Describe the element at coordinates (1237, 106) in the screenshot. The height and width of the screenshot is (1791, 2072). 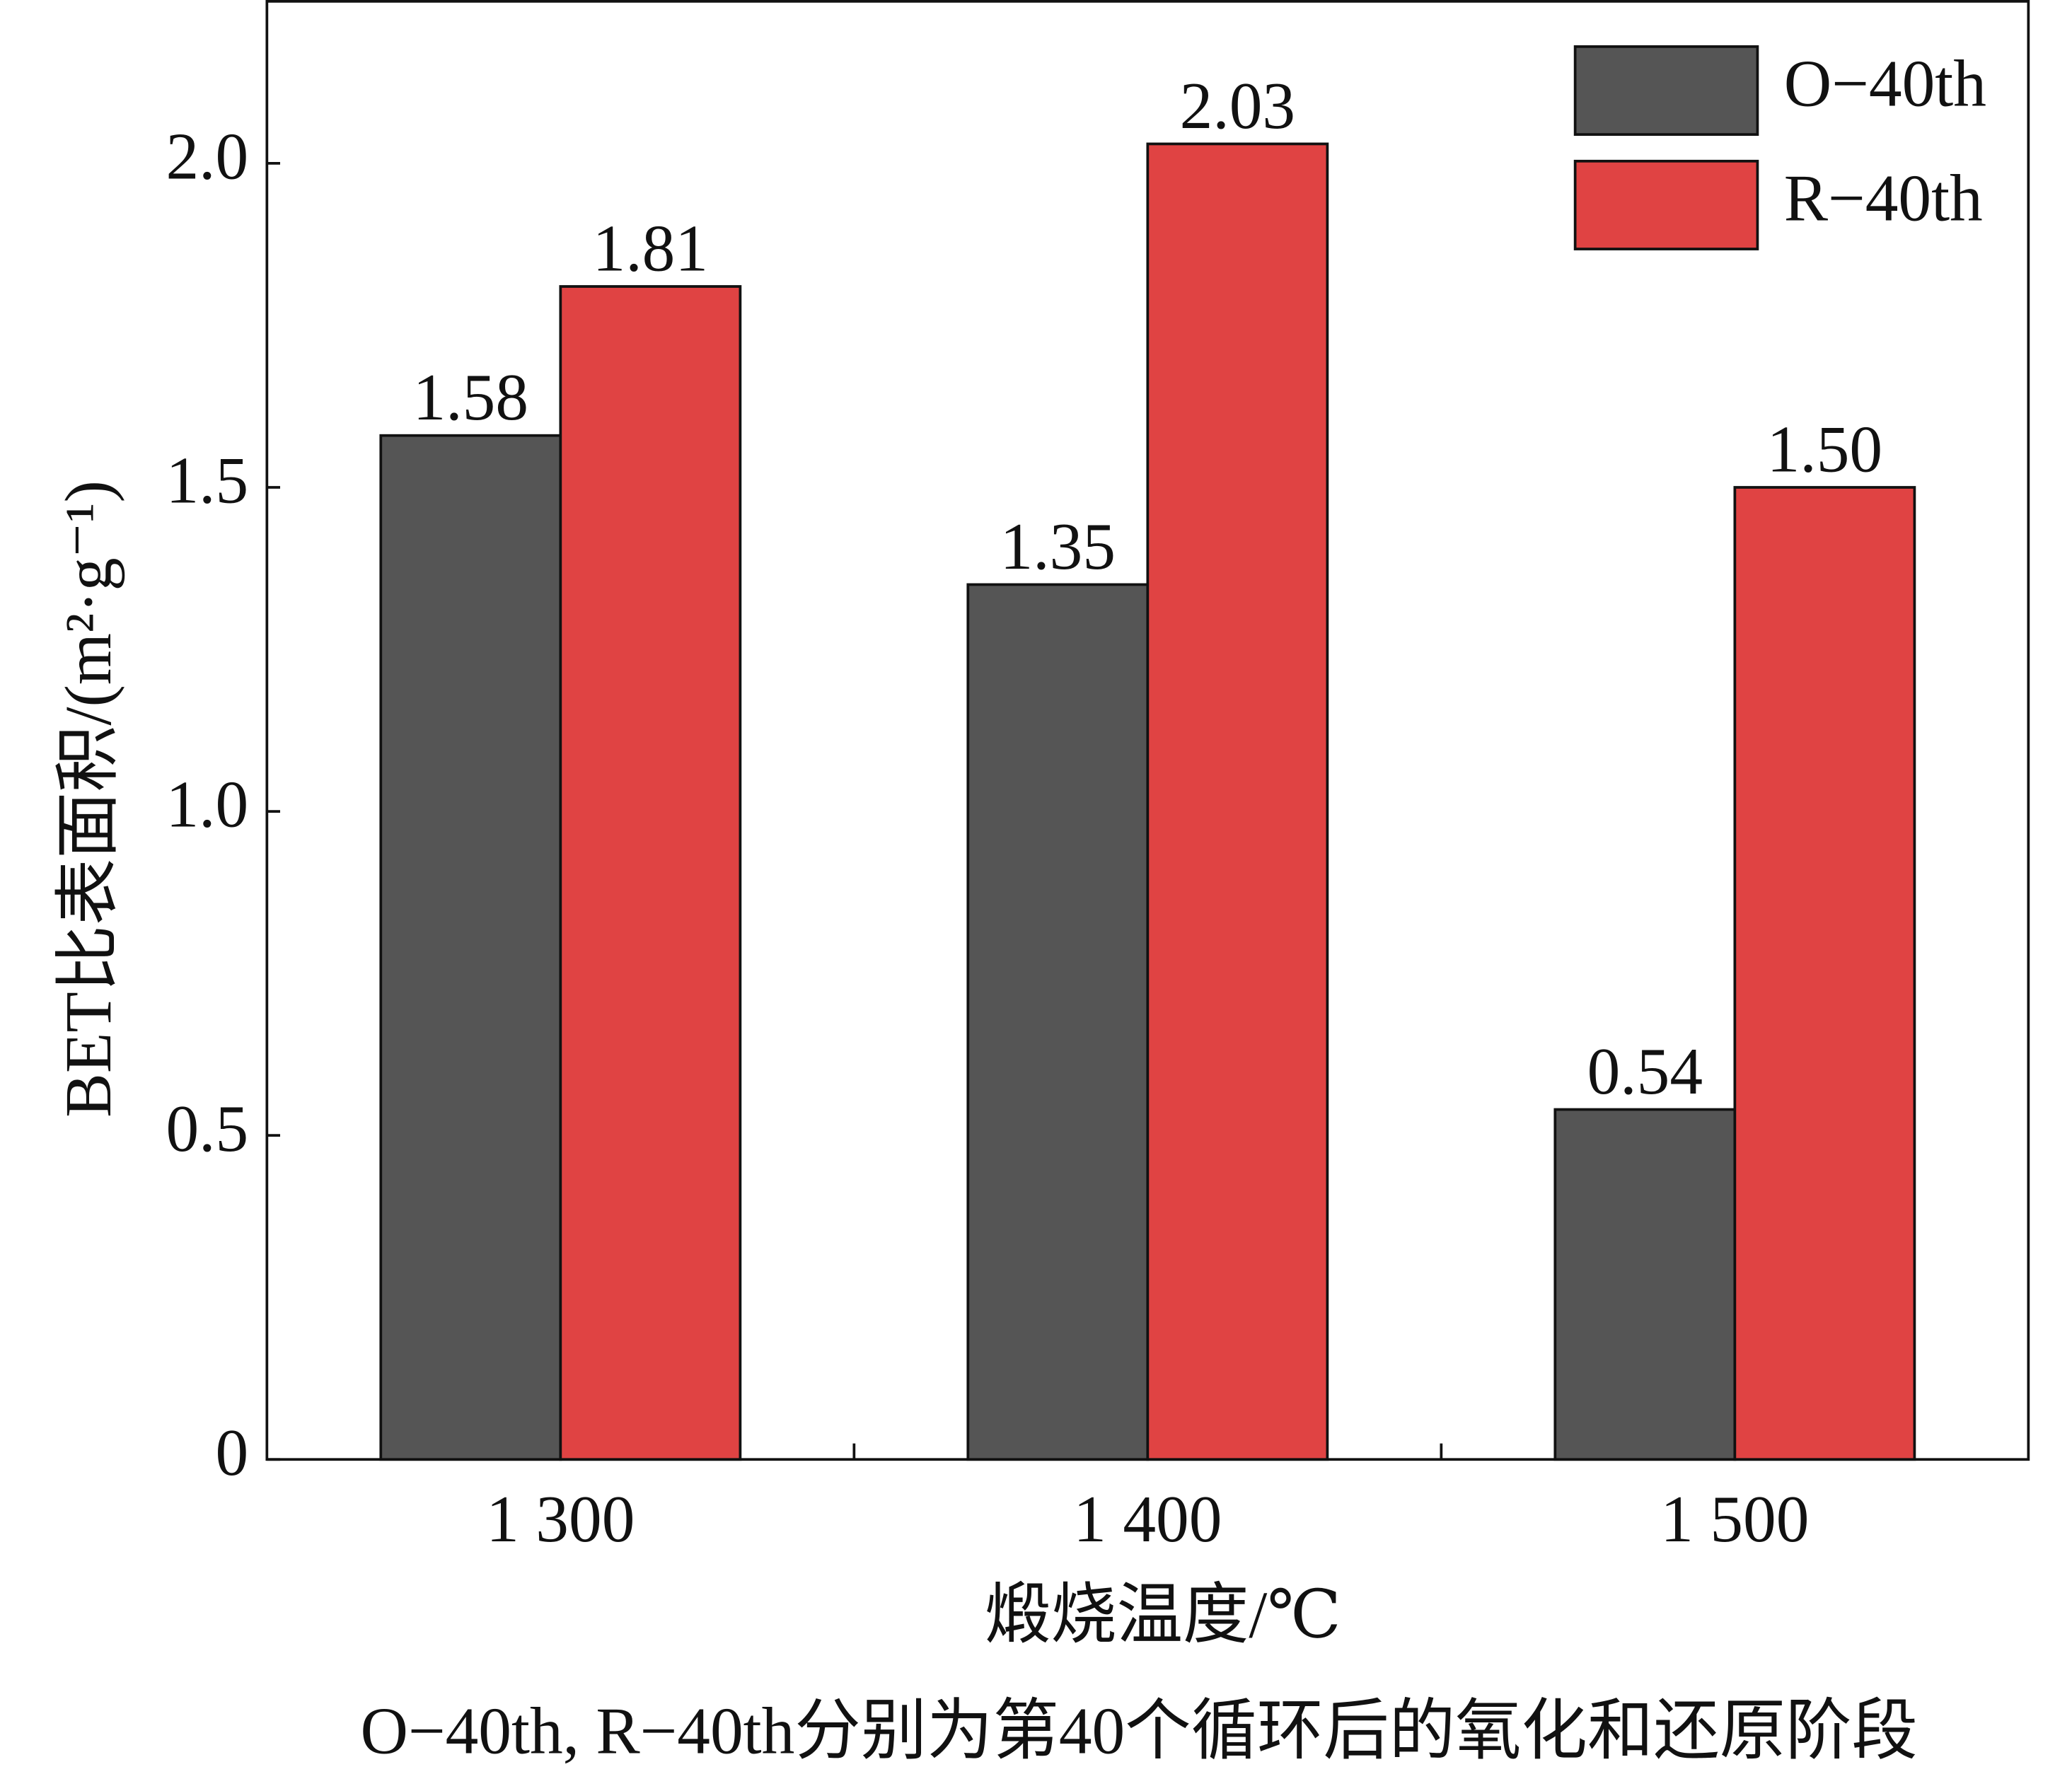
I see `value-label: 2.03` at that location.